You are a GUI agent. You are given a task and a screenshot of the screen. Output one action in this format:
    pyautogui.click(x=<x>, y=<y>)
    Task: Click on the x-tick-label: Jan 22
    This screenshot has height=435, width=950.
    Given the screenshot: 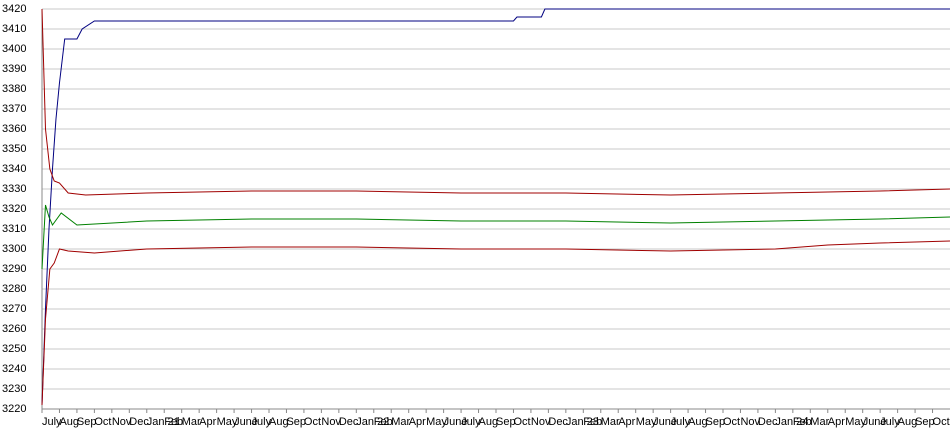 What is the action you would take?
    pyautogui.click(x=372, y=422)
    